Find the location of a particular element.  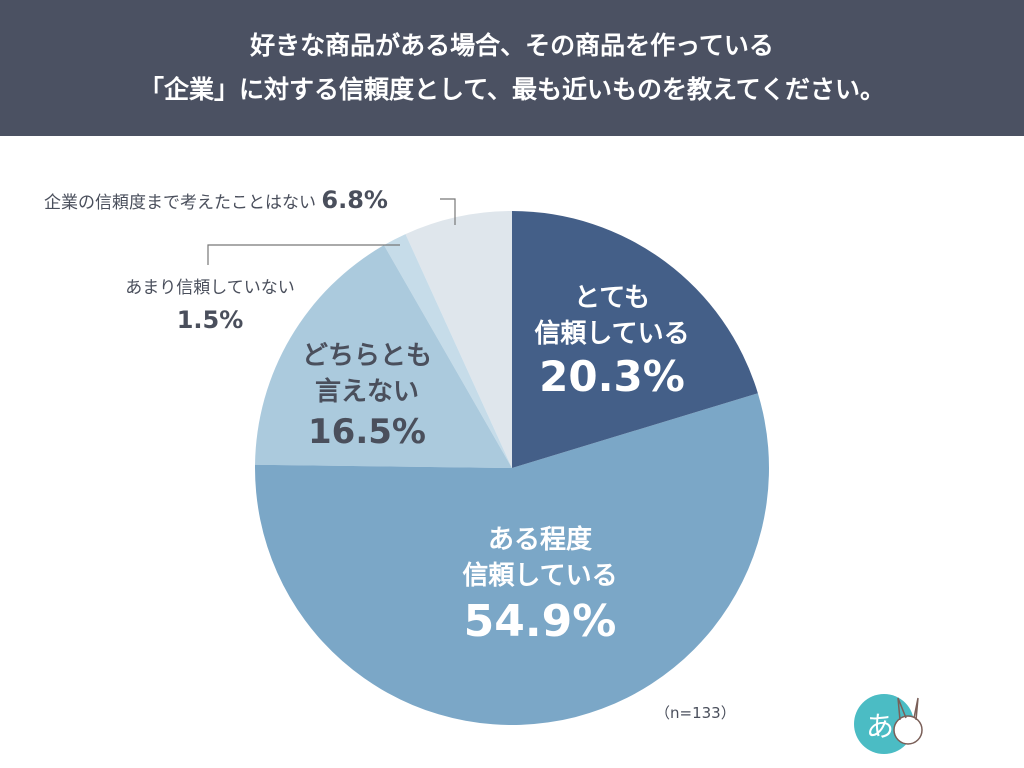

slice-not-much is located at coordinates (447, 351).